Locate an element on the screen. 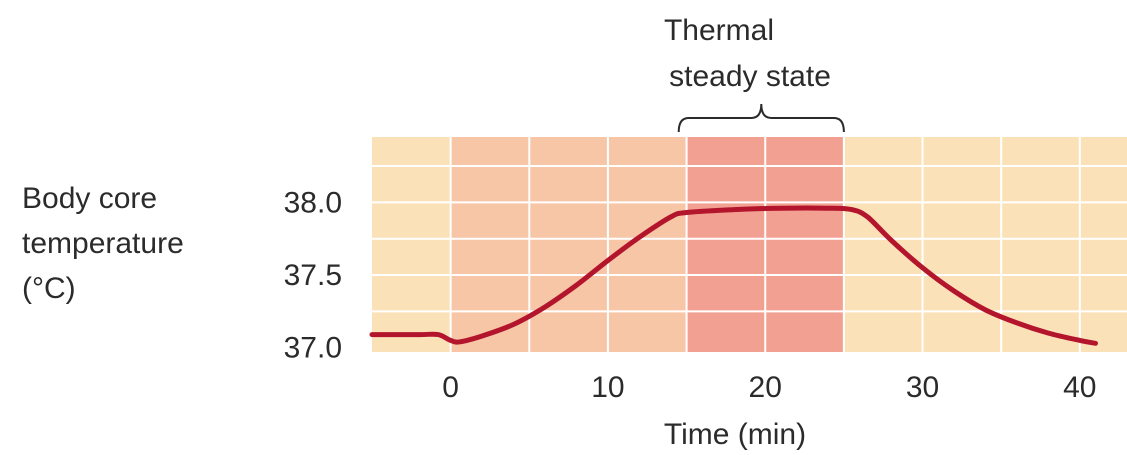  y-axis-label-line-2: temperature is located at coordinates (103, 243).